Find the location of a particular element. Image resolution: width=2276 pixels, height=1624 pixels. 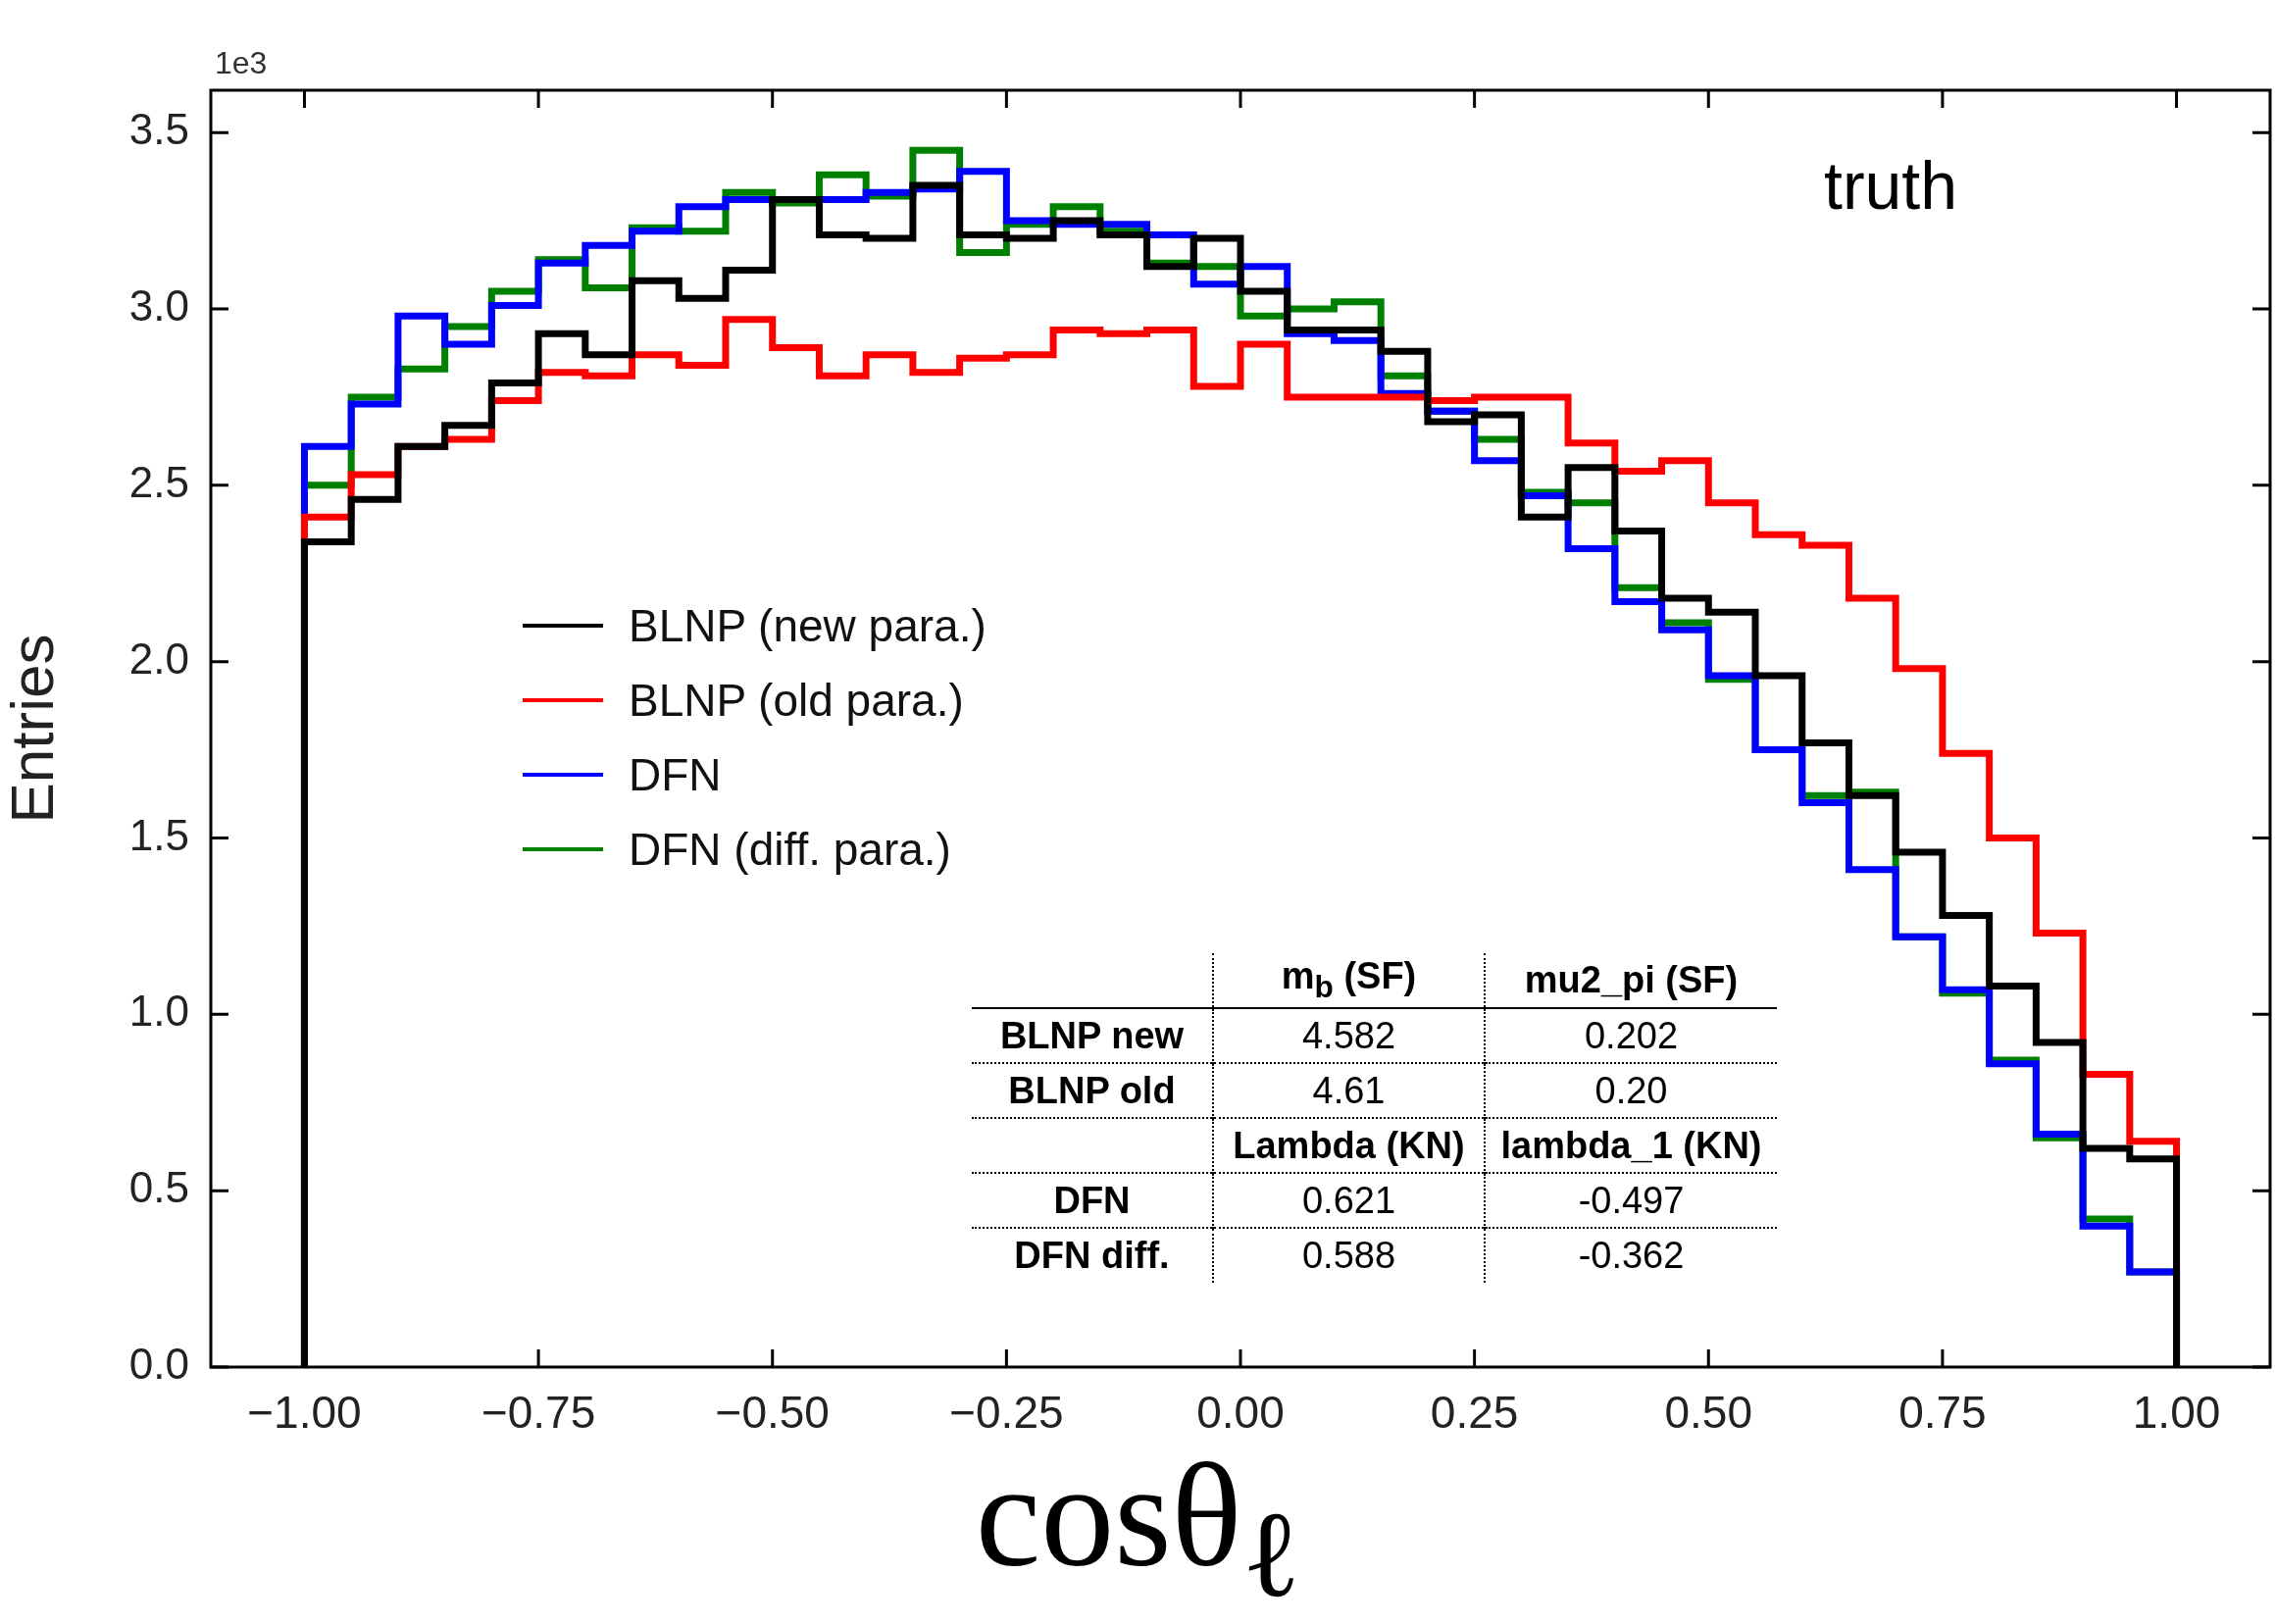

y-tick-label: 1.5 is located at coordinates (159, 834).